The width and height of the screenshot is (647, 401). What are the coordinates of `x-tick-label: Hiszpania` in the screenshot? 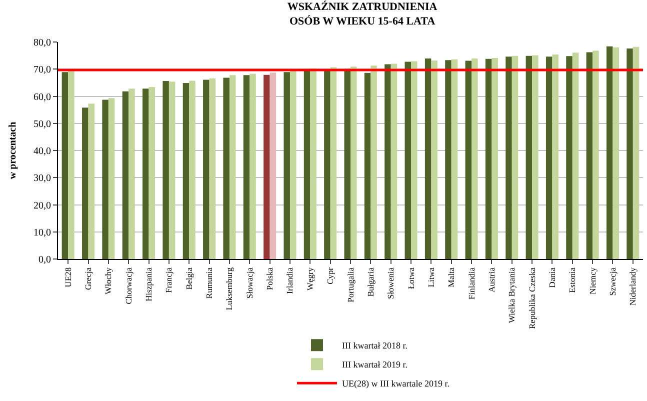 It's located at (149, 284).